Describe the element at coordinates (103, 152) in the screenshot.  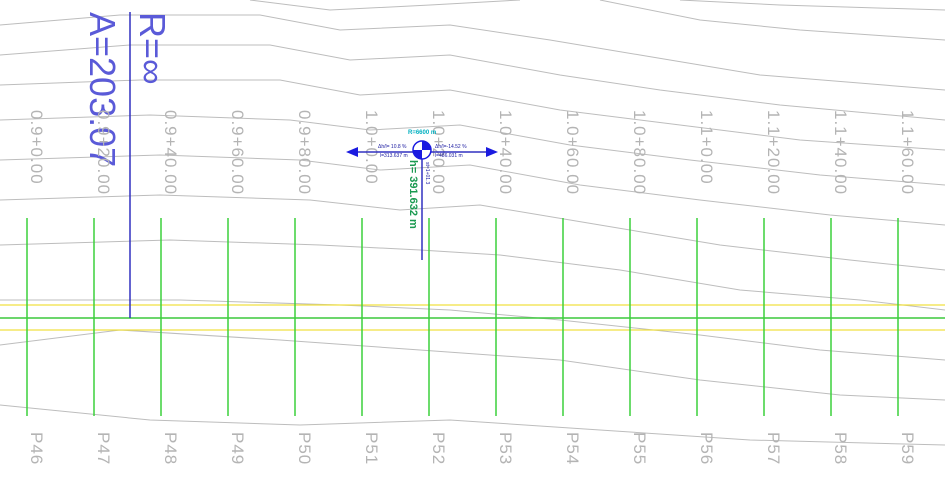
I see `station-label: 0.9+20.00` at that location.